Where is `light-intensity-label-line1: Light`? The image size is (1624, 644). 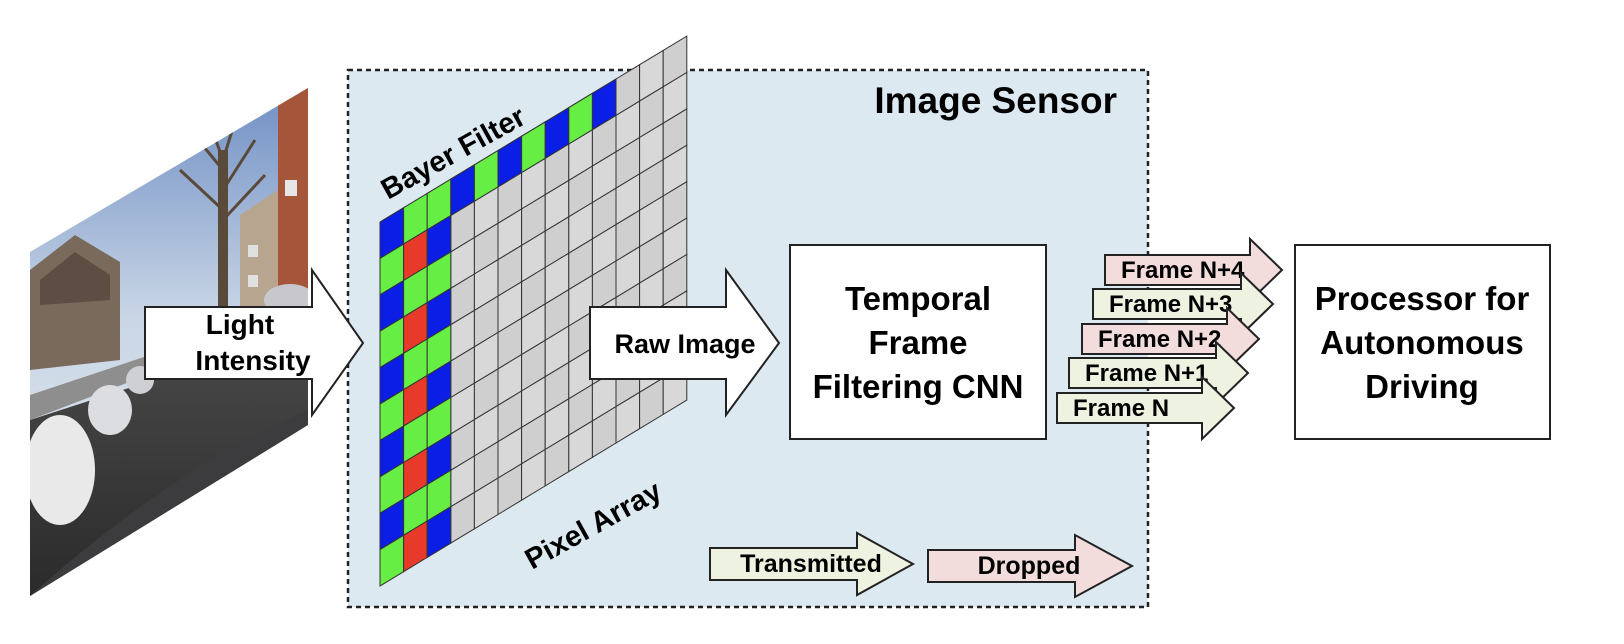
light-intensity-label-line1: Light is located at coordinates (240, 324).